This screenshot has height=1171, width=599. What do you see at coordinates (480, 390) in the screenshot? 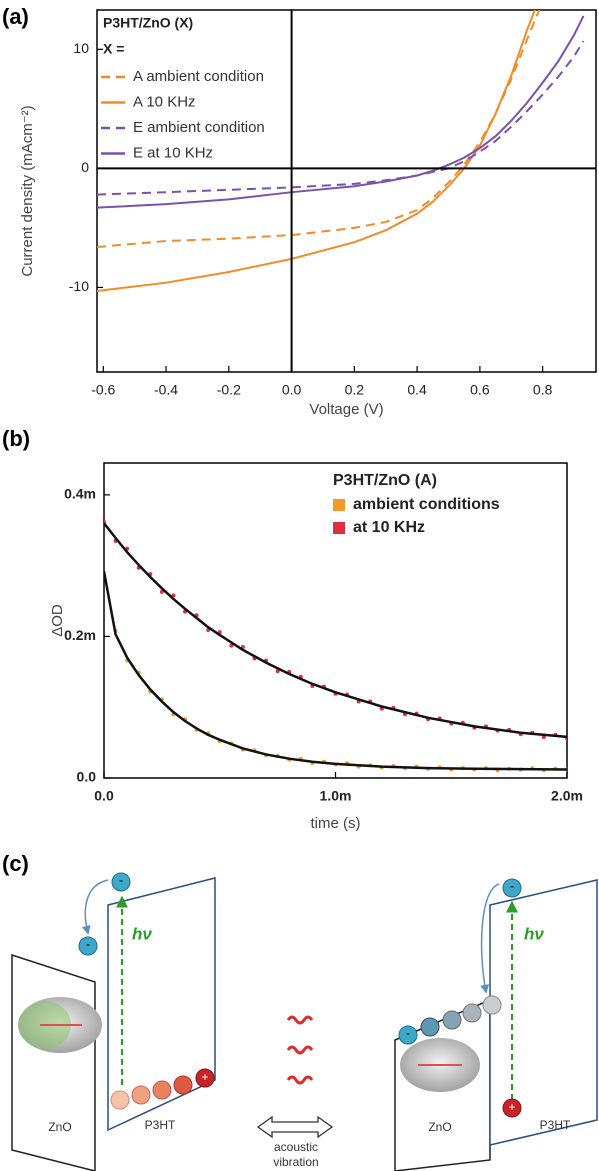
I see `x-tick-label: 0.6` at bounding box center [480, 390].